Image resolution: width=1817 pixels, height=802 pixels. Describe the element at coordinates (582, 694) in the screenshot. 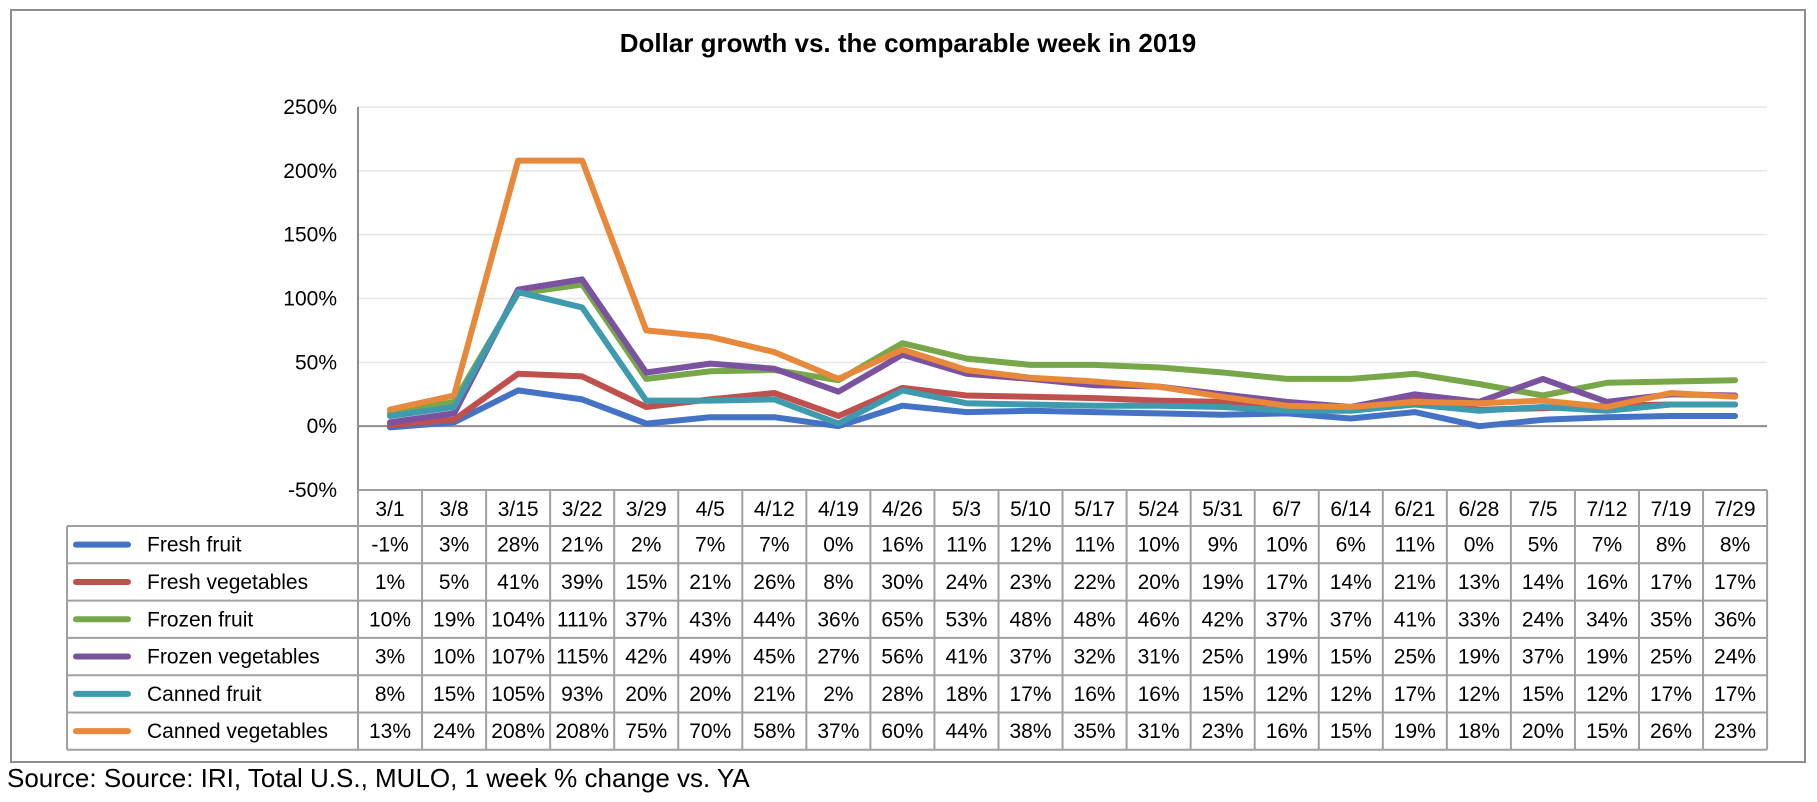

I see `data-label: 93%` at that location.